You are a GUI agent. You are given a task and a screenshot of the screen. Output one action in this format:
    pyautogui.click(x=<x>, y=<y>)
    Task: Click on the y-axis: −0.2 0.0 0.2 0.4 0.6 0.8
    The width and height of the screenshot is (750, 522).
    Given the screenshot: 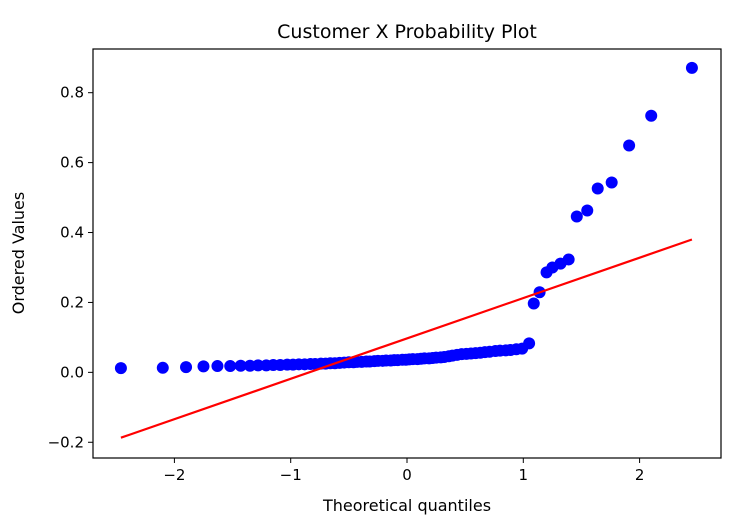 What is the action you would take?
    pyautogui.click(x=70, y=267)
    